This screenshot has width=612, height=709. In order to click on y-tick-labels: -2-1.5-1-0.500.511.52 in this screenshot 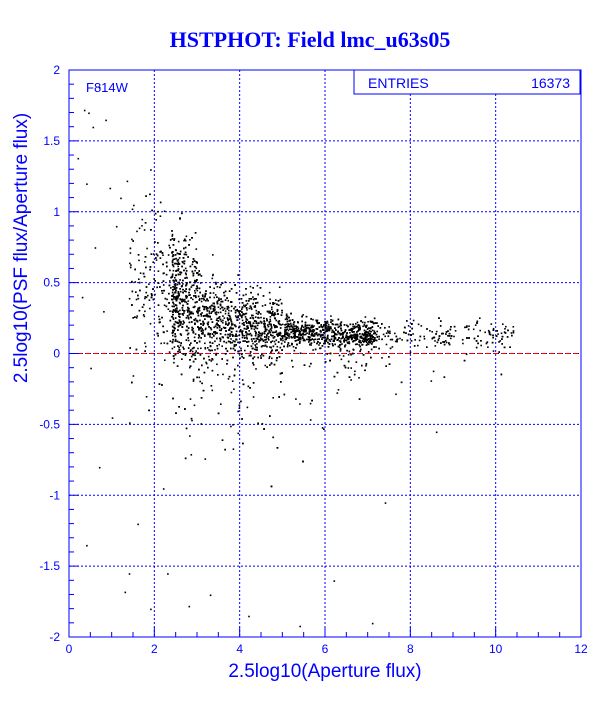, I will do `click(49, 353)`.